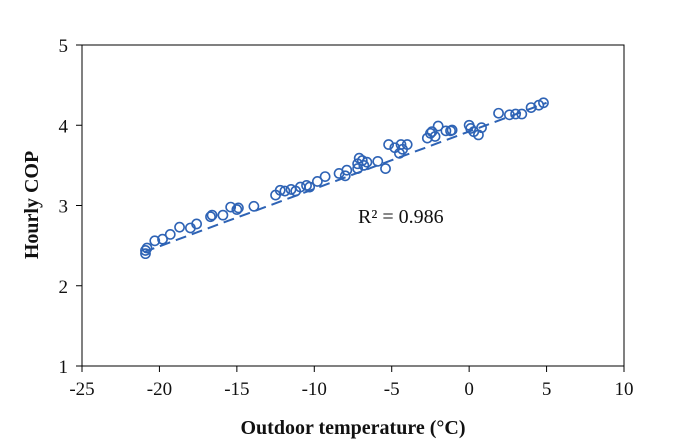 The width and height of the screenshot is (677, 447). What do you see at coordinates (392, 389) in the screenshot?
I see `x-tick-label: -5` at bounding box center [392, 389].